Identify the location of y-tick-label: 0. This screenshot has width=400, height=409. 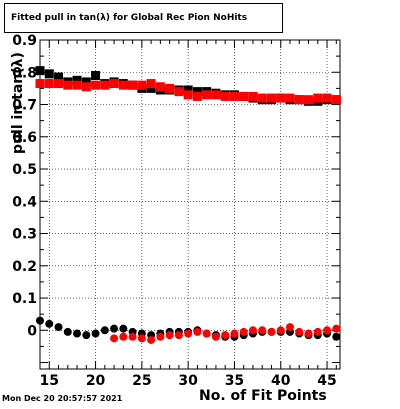
(32, 331).